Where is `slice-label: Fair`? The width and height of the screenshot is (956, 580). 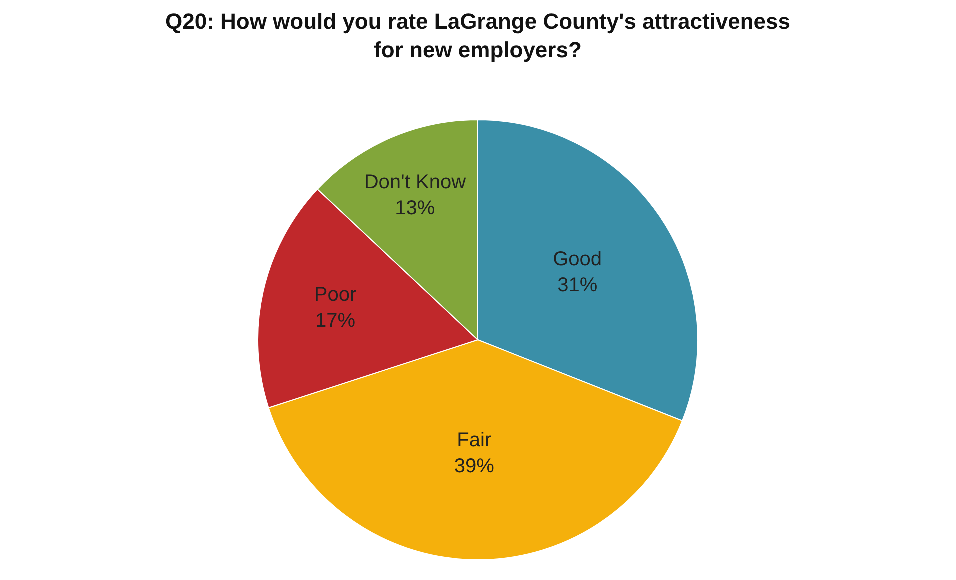
slice-label: Fair is located at coordinates (474, 440).